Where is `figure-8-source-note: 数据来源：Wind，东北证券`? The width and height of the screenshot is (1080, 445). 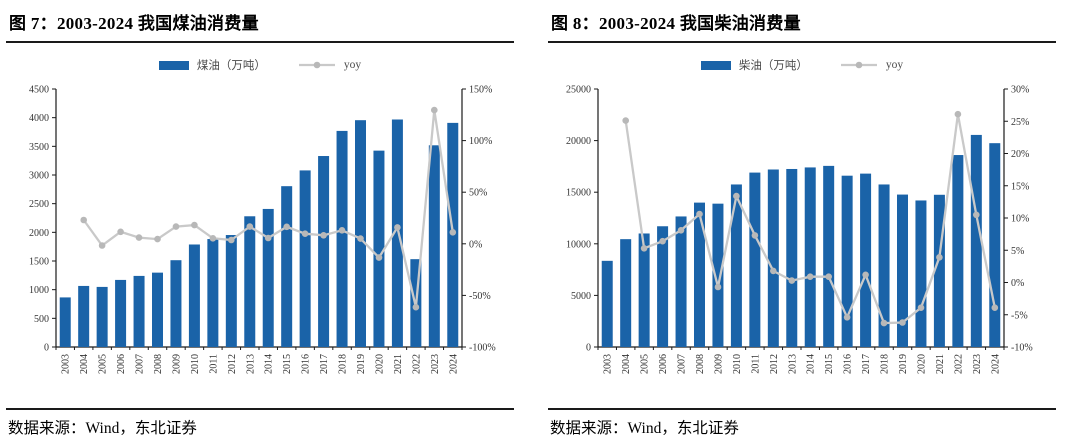
figure-8-source-note: 数据来源：Wind，东北证券 is located at coordinates (802, 423).